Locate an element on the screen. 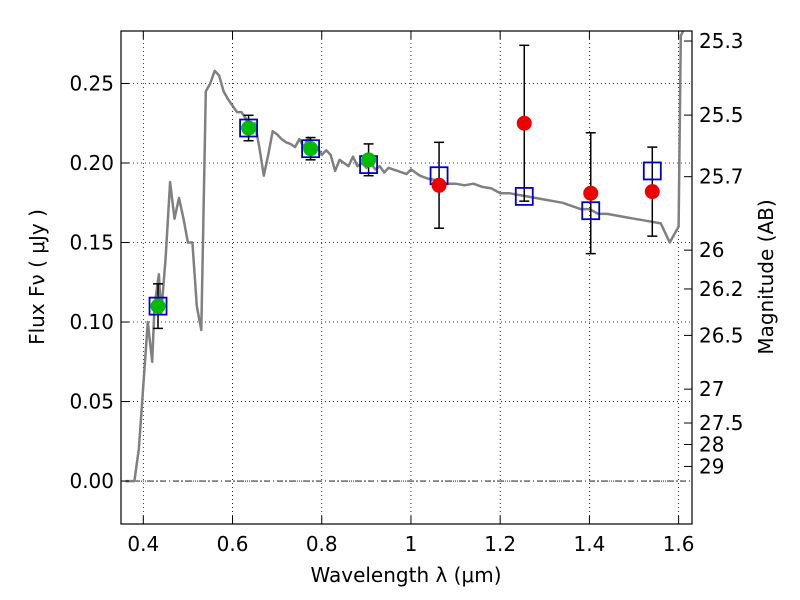  y-tick-label: 0.10 is located at coordinates (91, 322).